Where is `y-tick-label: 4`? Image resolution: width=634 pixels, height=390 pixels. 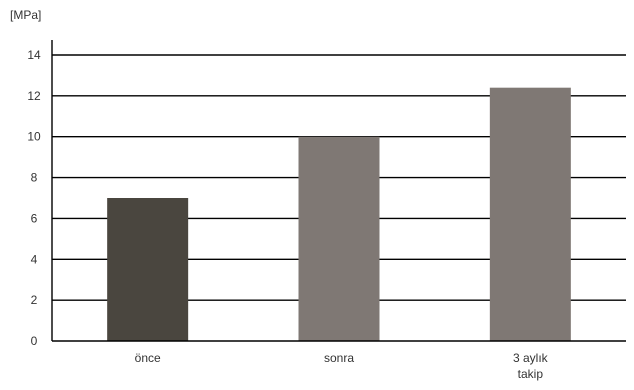 y-tick-label: 4 is located at coordinates (34, 259).